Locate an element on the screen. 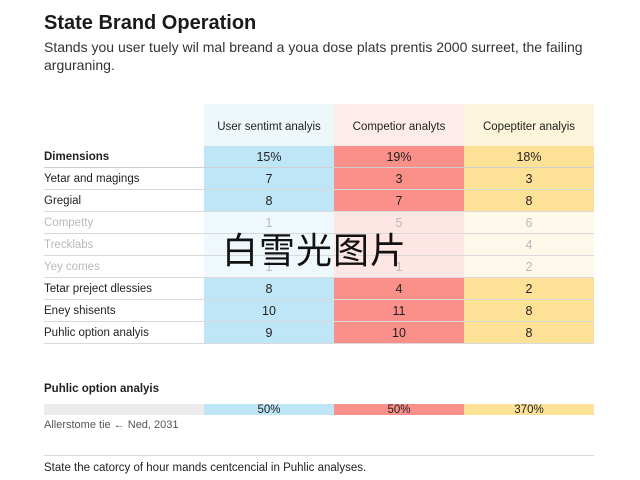  page-title: State Brand Operation is located at coordinates (150, 23).